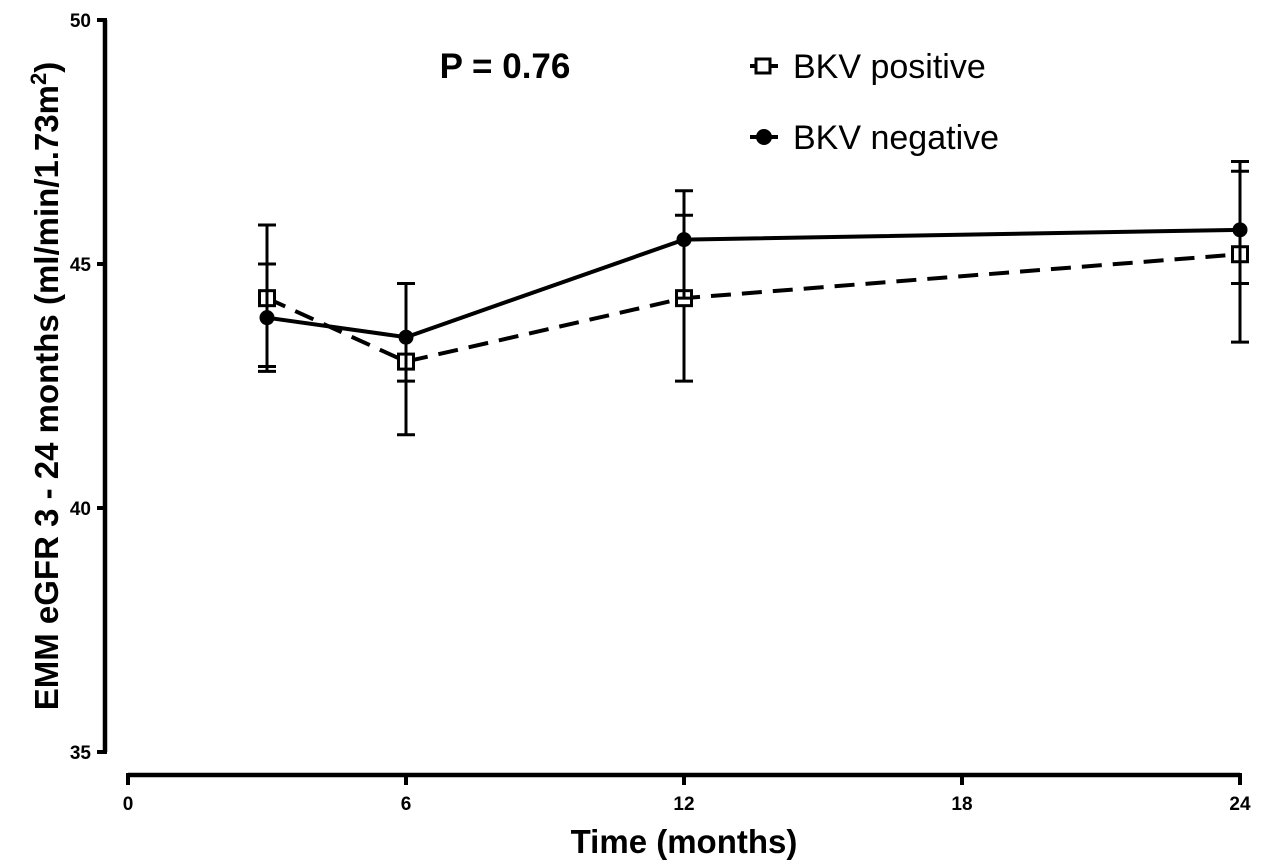 The image size is (1269, 868). Describe the element at coordinates (80, 509) in the screenshot. I see `y-tick-label-40: 40` at that location.